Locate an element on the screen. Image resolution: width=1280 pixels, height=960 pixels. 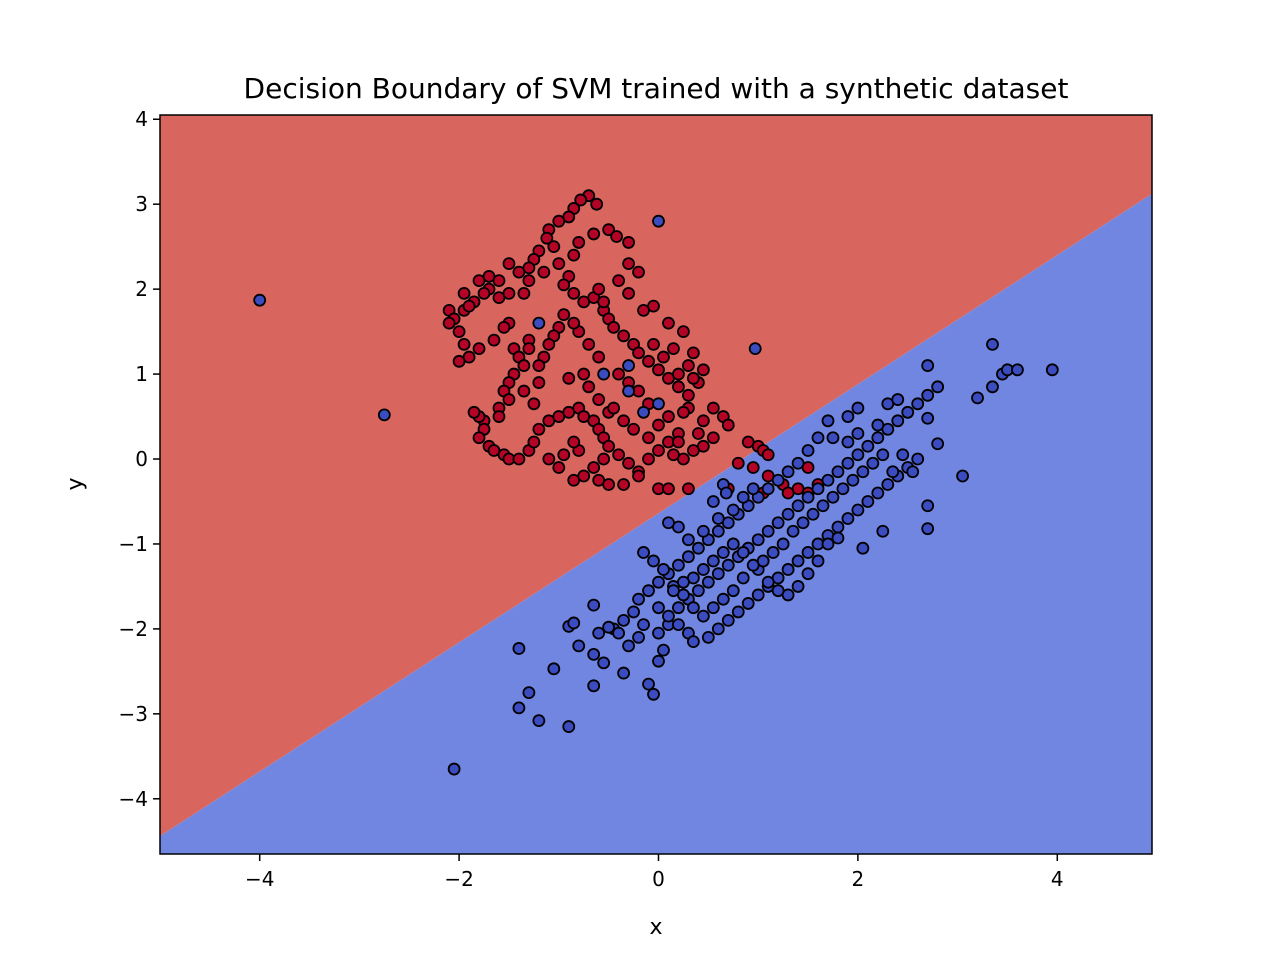
y-axis: −4 −3 −2 −1 0 1 2 3 4 is located at coordinates (139, 459).